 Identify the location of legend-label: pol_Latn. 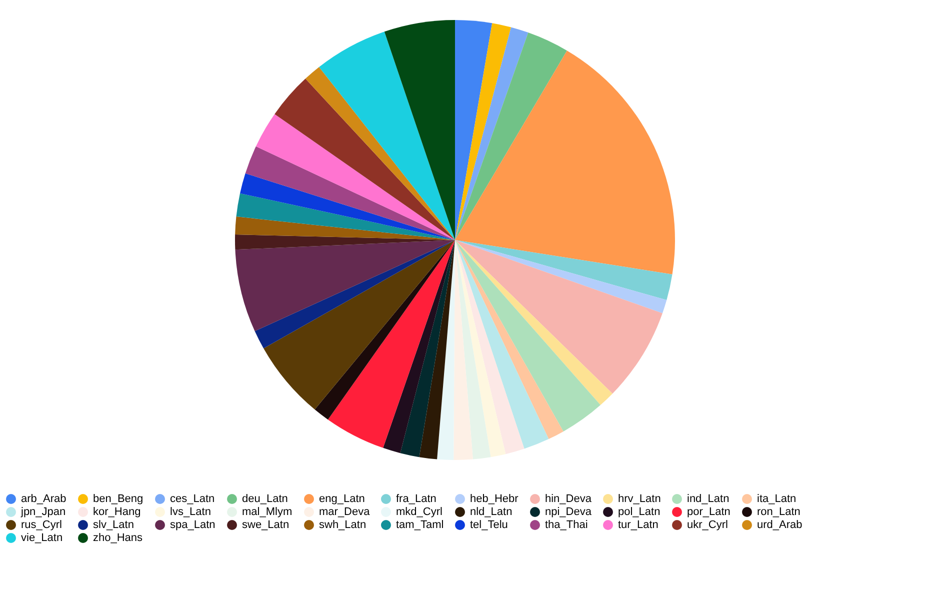
(639, 512).